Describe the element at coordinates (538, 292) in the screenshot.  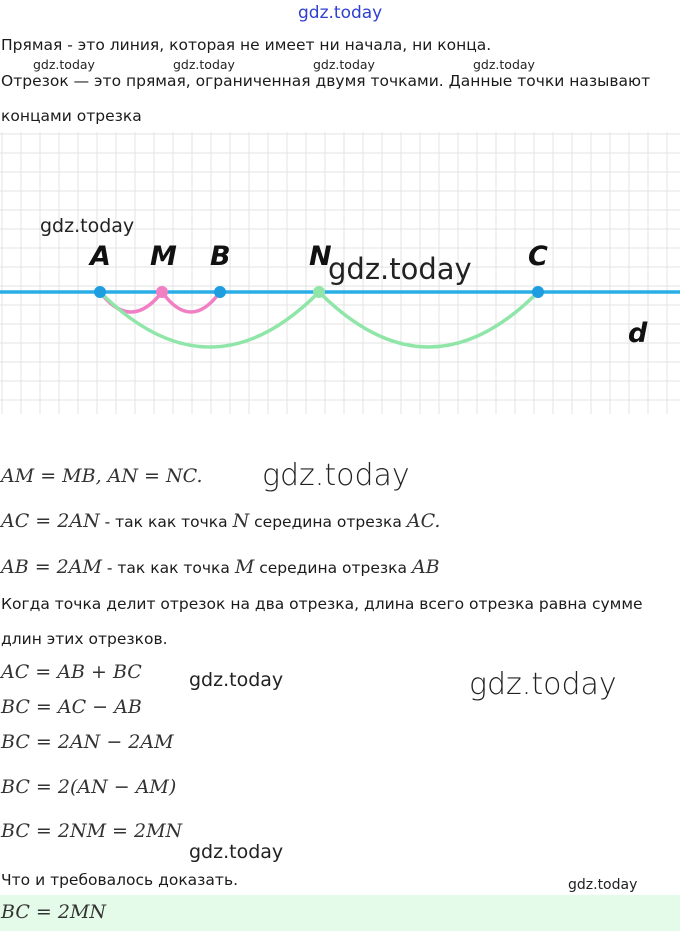
I see `point-c` at that location.